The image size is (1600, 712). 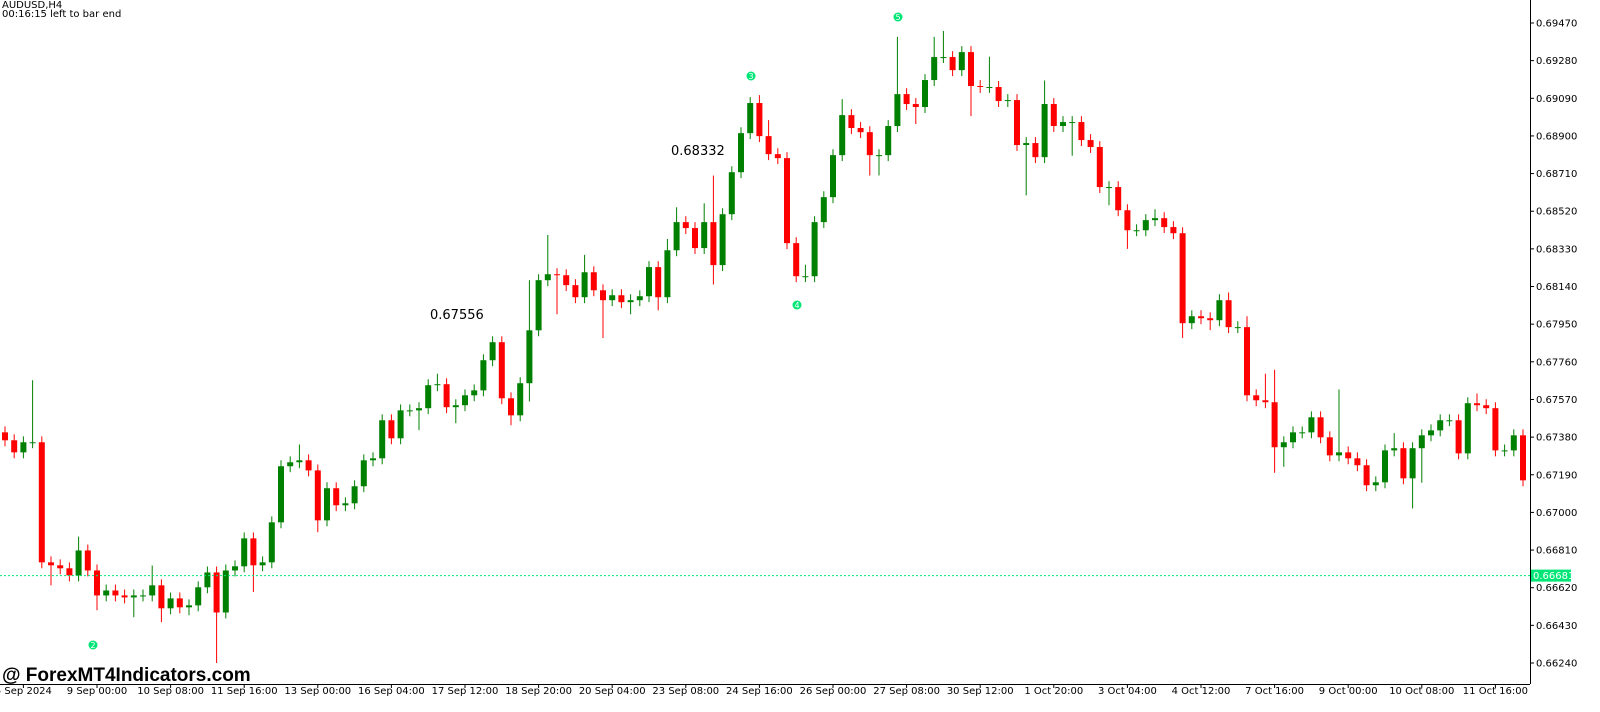 I want to click on y-tick-label: 0.69280, so click(x=1556, y=61).